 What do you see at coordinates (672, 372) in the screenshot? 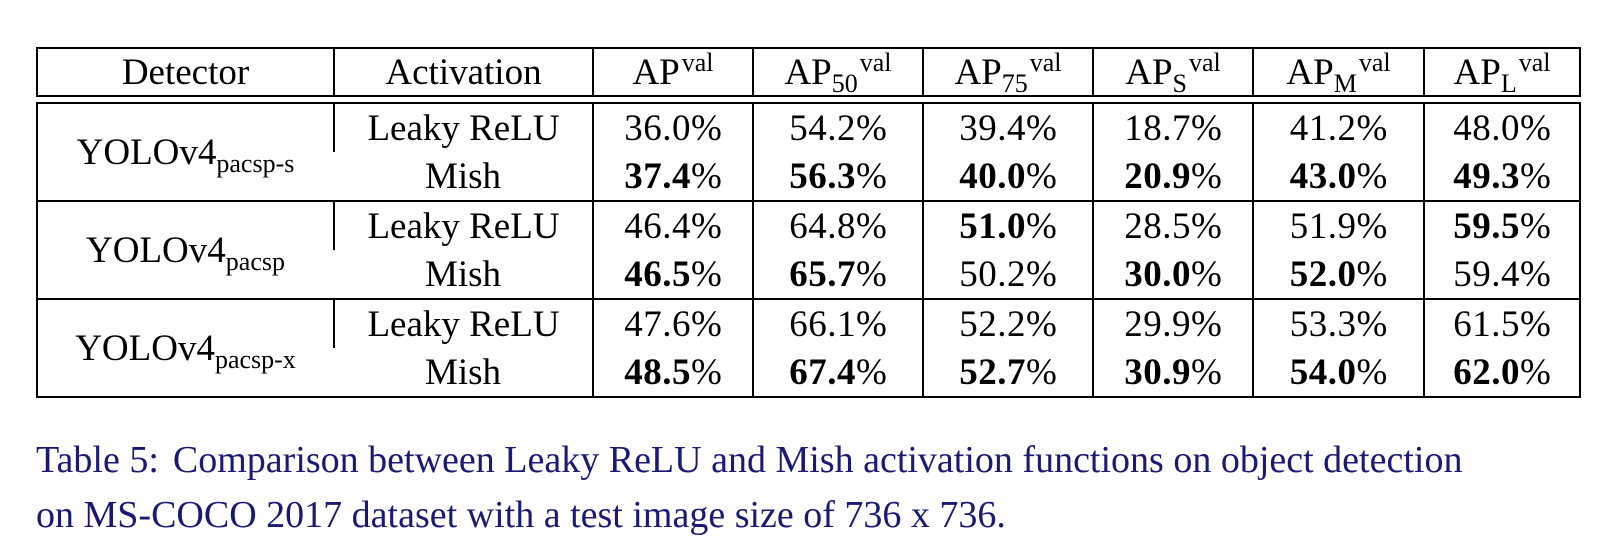
I see `metric-value-cell: 48.5%` at bounding box center [672, 372].